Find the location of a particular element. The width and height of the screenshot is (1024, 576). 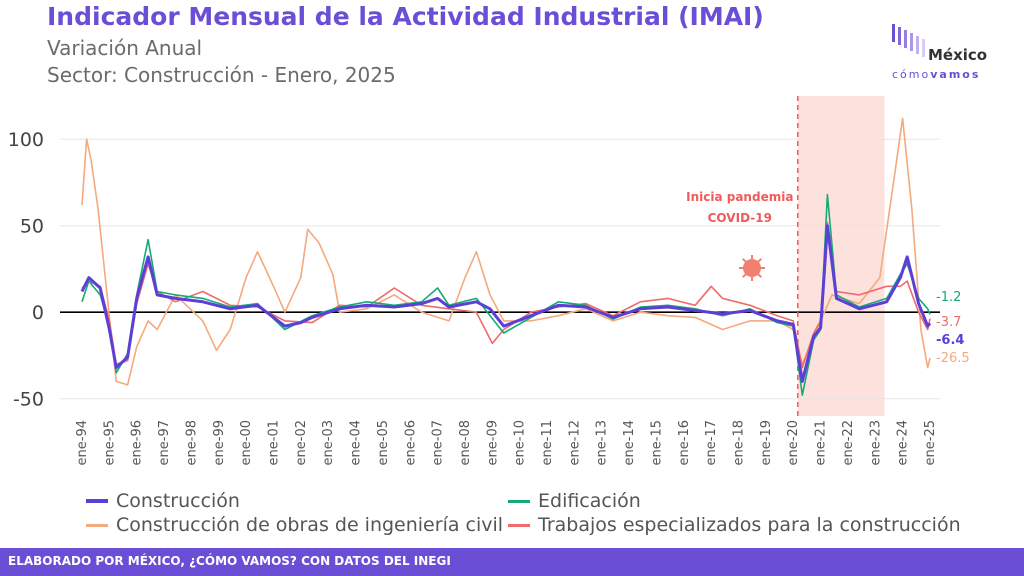

end-value-label: -3.7 is located at coordinates (948, 322).